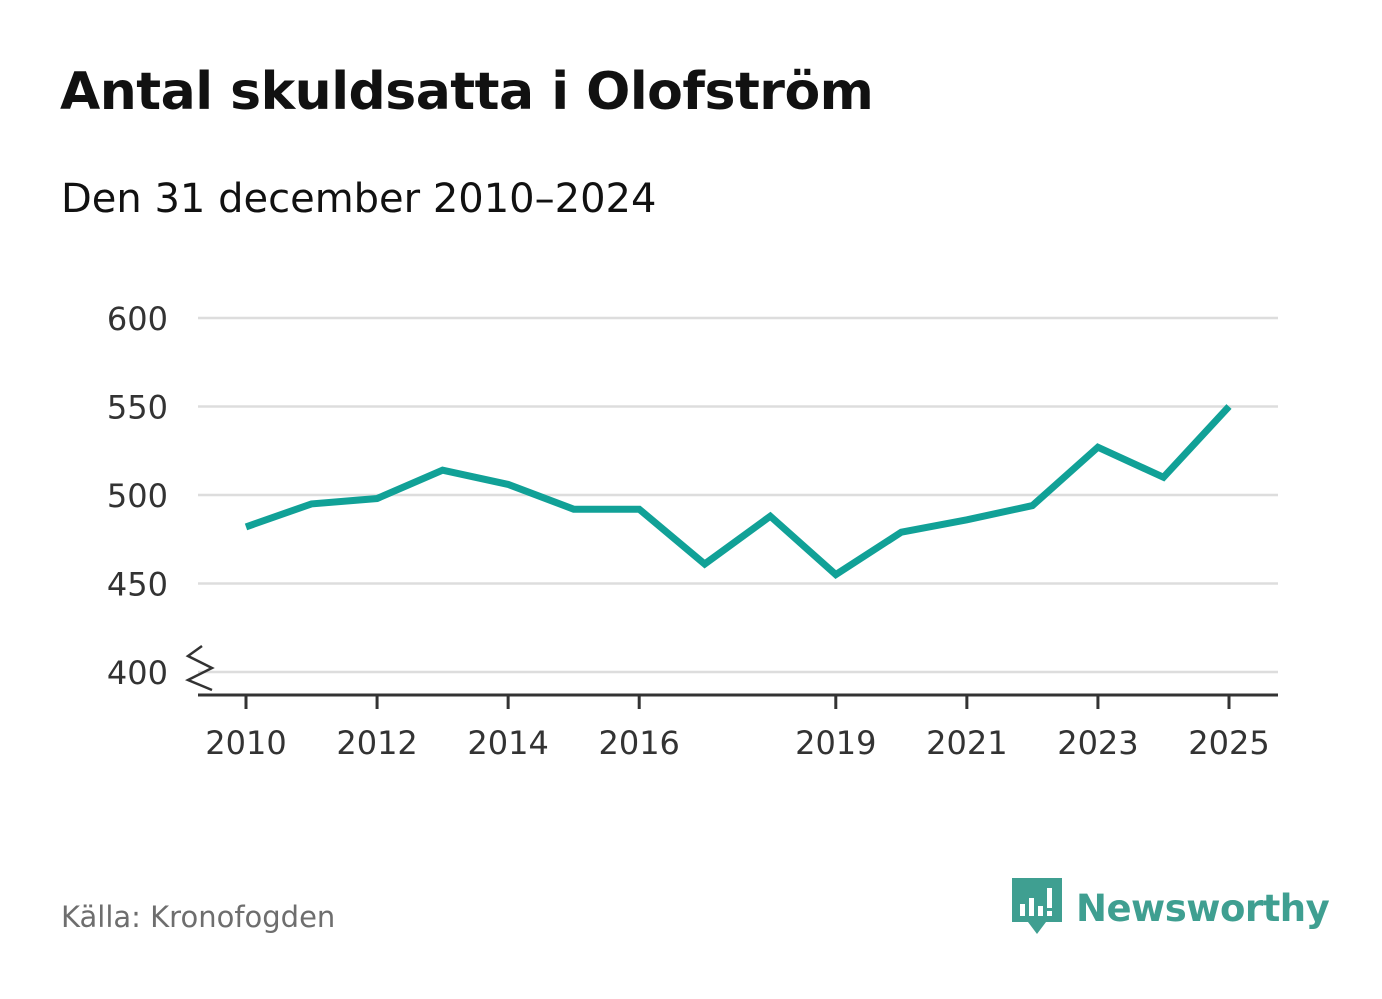  I want to click on x-tick-label-2021: 2021, so click(966, 743).